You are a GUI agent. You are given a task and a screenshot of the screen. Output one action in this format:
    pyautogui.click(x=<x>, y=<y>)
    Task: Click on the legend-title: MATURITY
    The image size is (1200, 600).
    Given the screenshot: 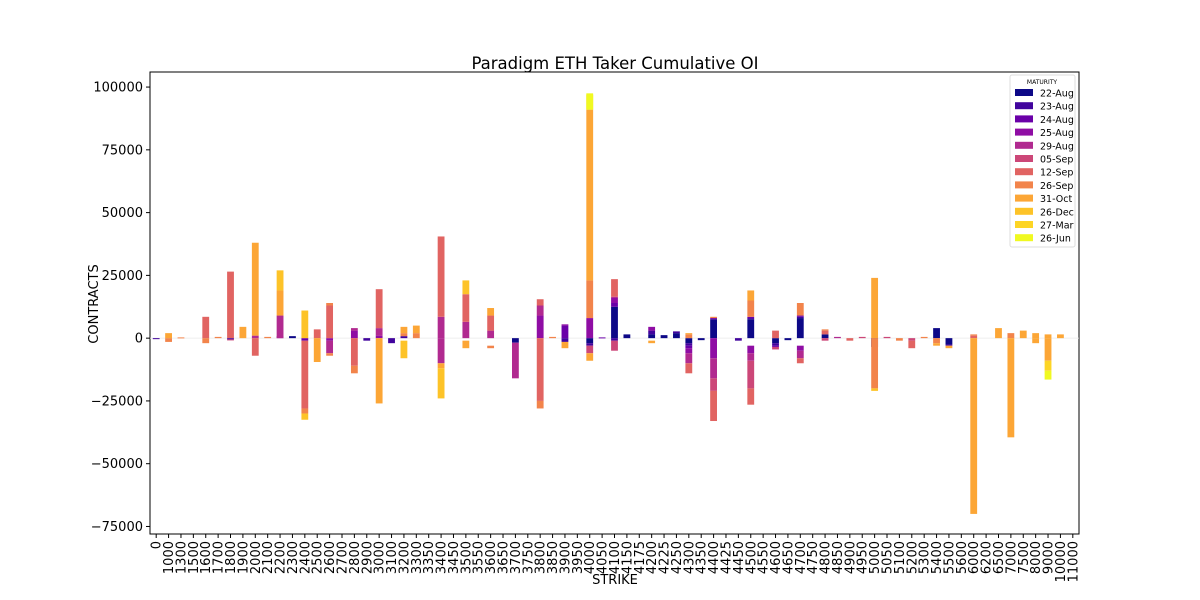 What is the action you would take?
    pyautogui.click(x=1042, y=82)
    